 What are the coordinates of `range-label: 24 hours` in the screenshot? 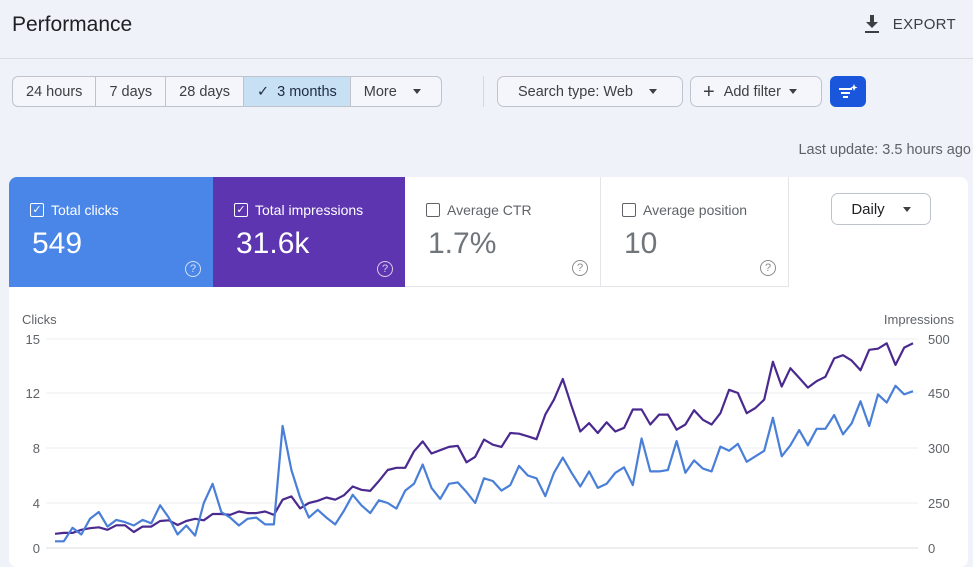 It's located at (54, 92).